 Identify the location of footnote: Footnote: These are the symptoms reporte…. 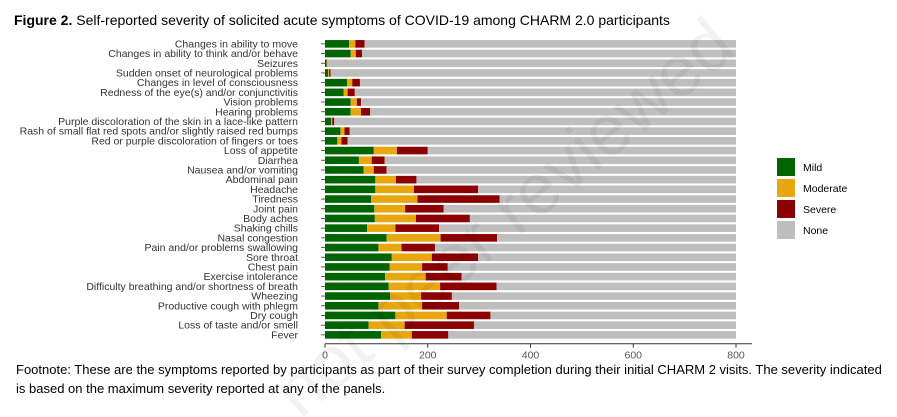
(449, 379).